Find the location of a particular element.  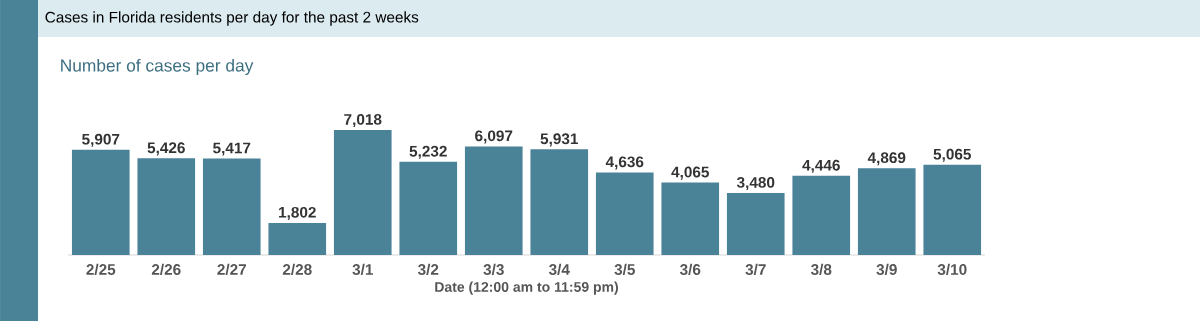

chart-subtitle: Number of cases per day is located at coordinates (157, 67).